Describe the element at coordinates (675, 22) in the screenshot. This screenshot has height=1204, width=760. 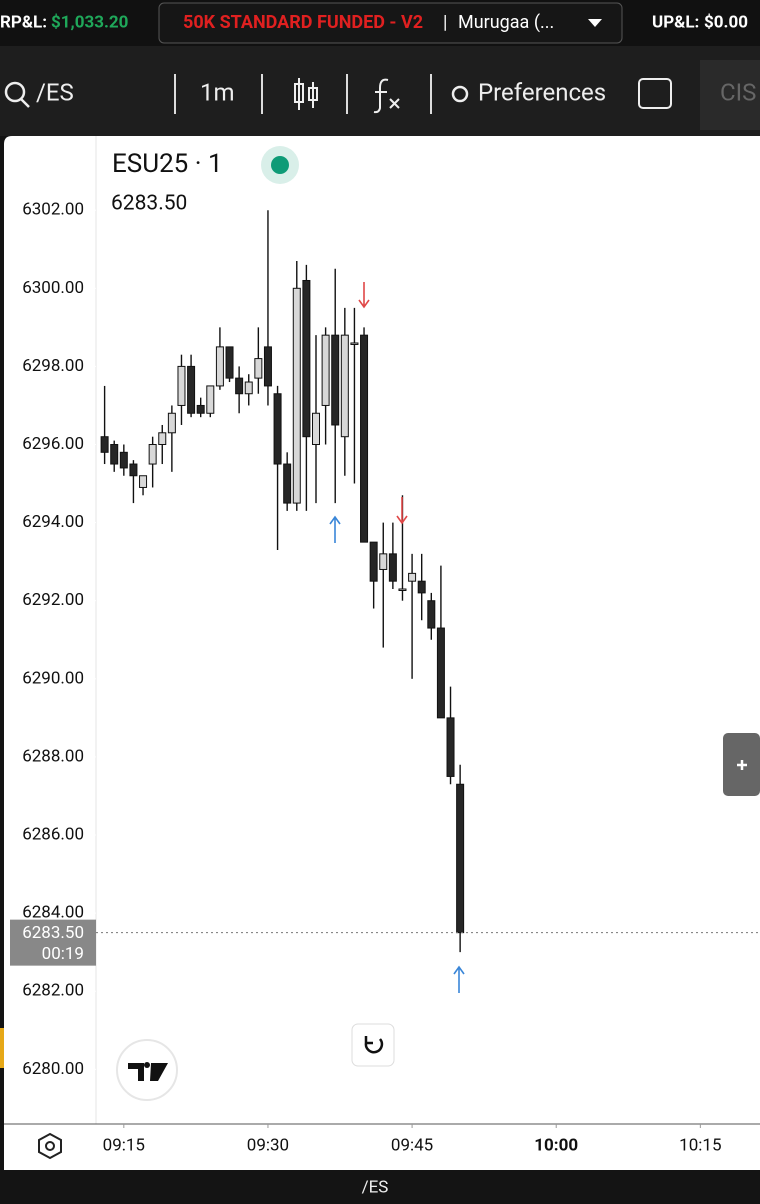
I see `upl-label: UP&L:` at that location.